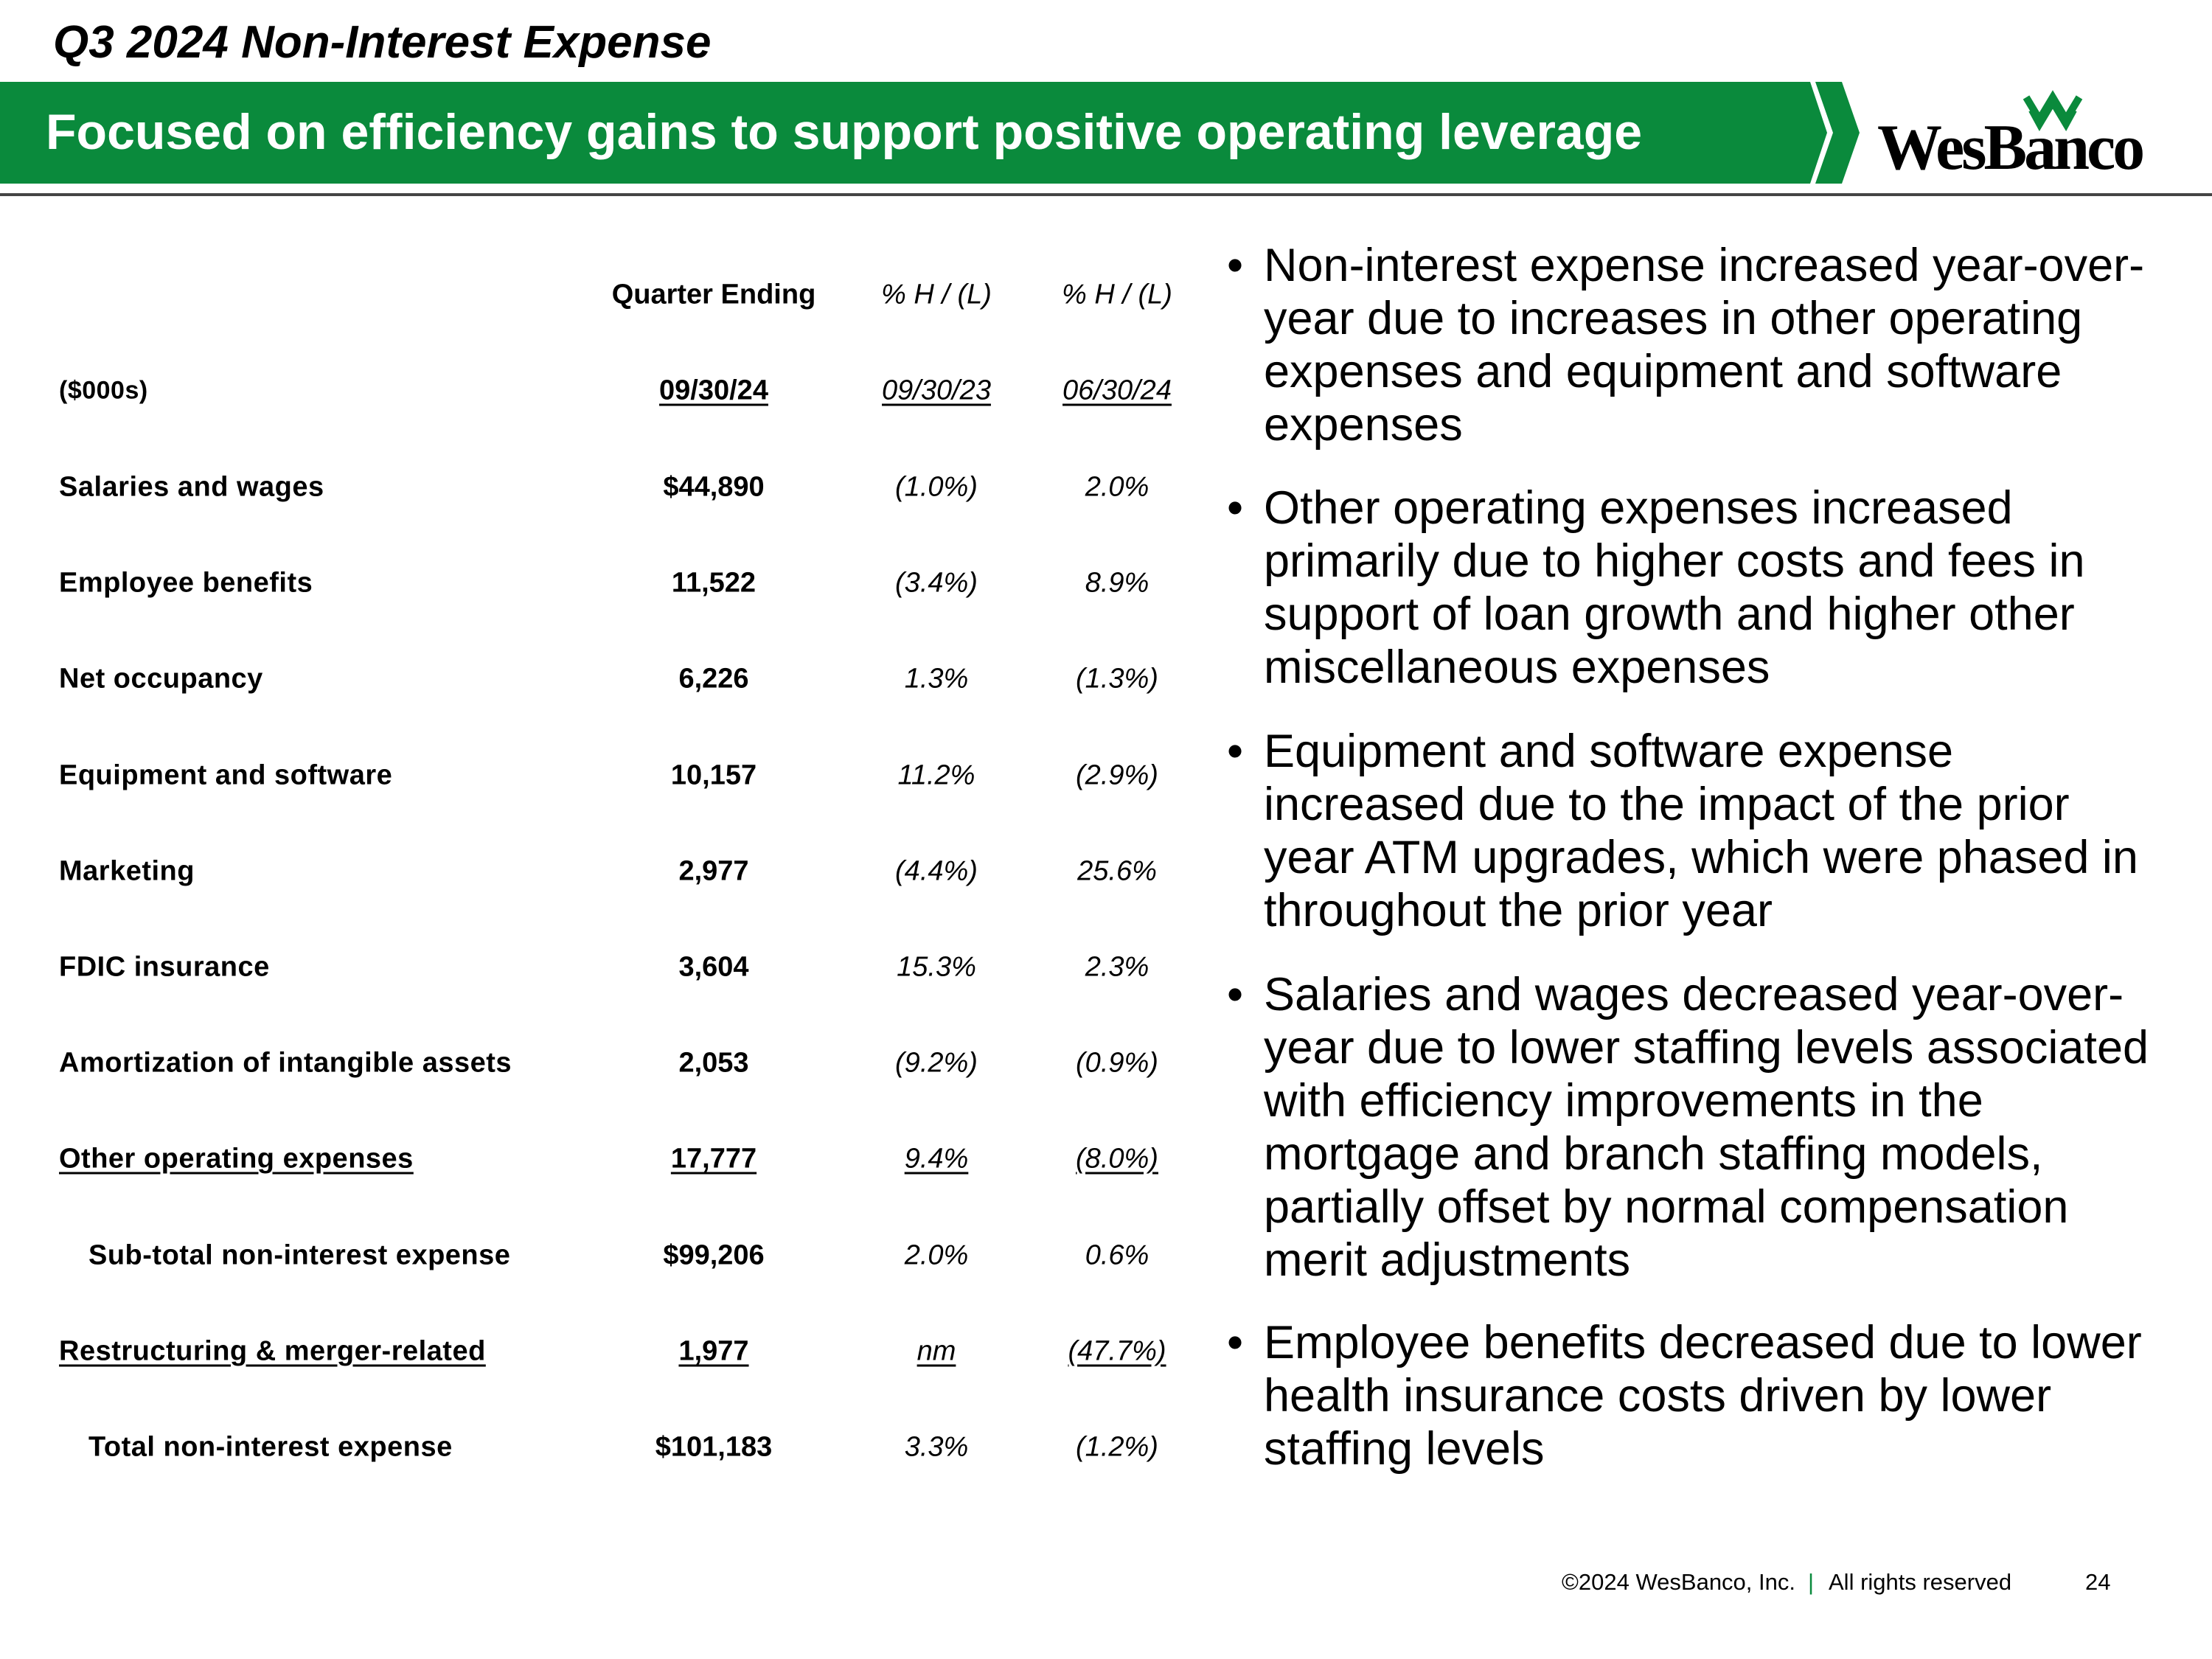 This screenshot has width=2212, height=1659. I want to click on cell-value: 11,522, so click(714, 583).